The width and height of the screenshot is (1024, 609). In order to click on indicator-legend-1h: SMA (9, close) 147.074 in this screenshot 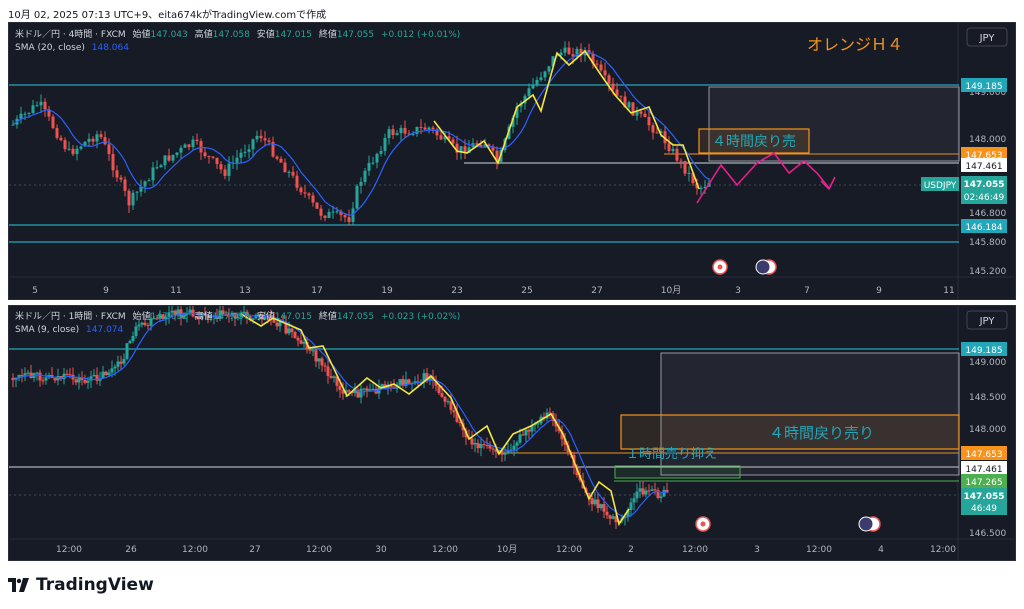, I will do `click(69, 330)`.